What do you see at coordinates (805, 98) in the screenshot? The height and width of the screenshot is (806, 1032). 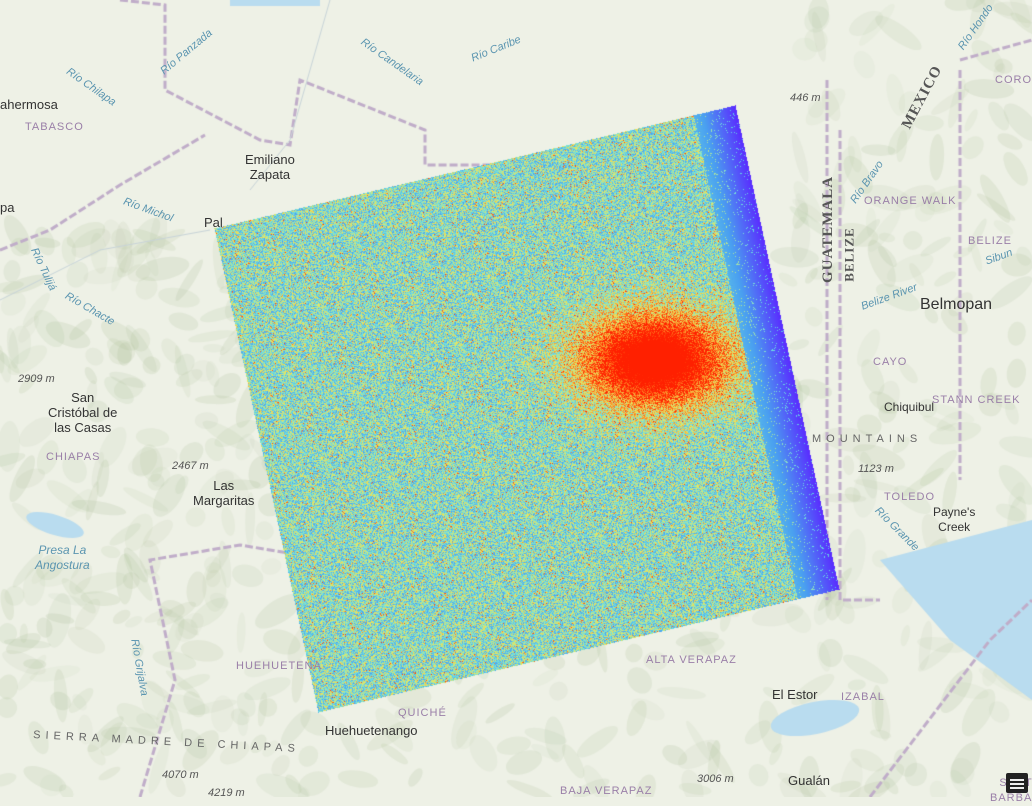 I see `label-elev-446: 446 m` at bounding box center [805, 98].